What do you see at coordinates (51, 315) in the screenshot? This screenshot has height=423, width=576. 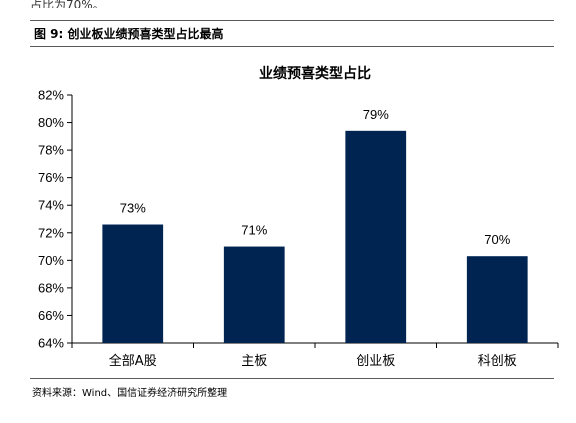 I see `y-tick-label: 66%` at bounding box center [51, 315].